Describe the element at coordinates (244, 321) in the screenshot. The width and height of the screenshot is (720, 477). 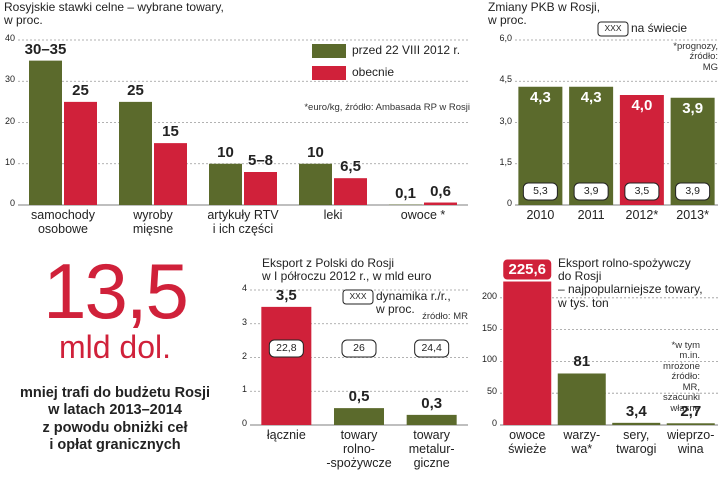
I see `y-tick-label: 3` at that location.